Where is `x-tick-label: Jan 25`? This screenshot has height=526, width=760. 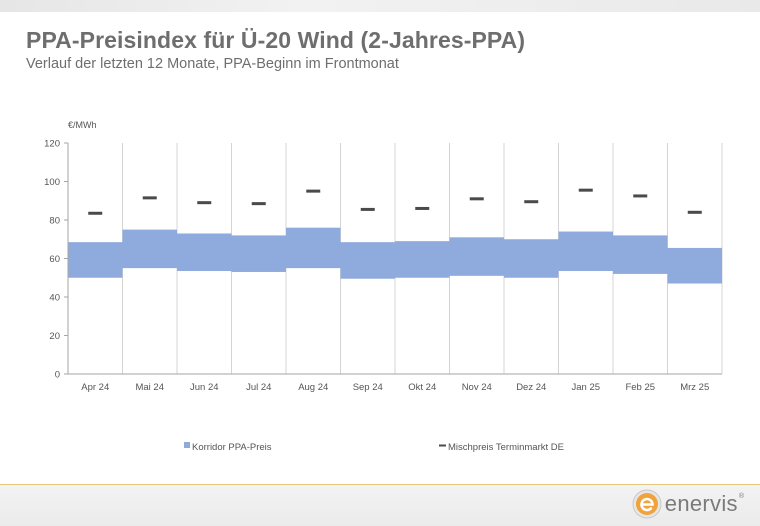 x-tick-label: Jan 25 is located at coordinates (585, 387).